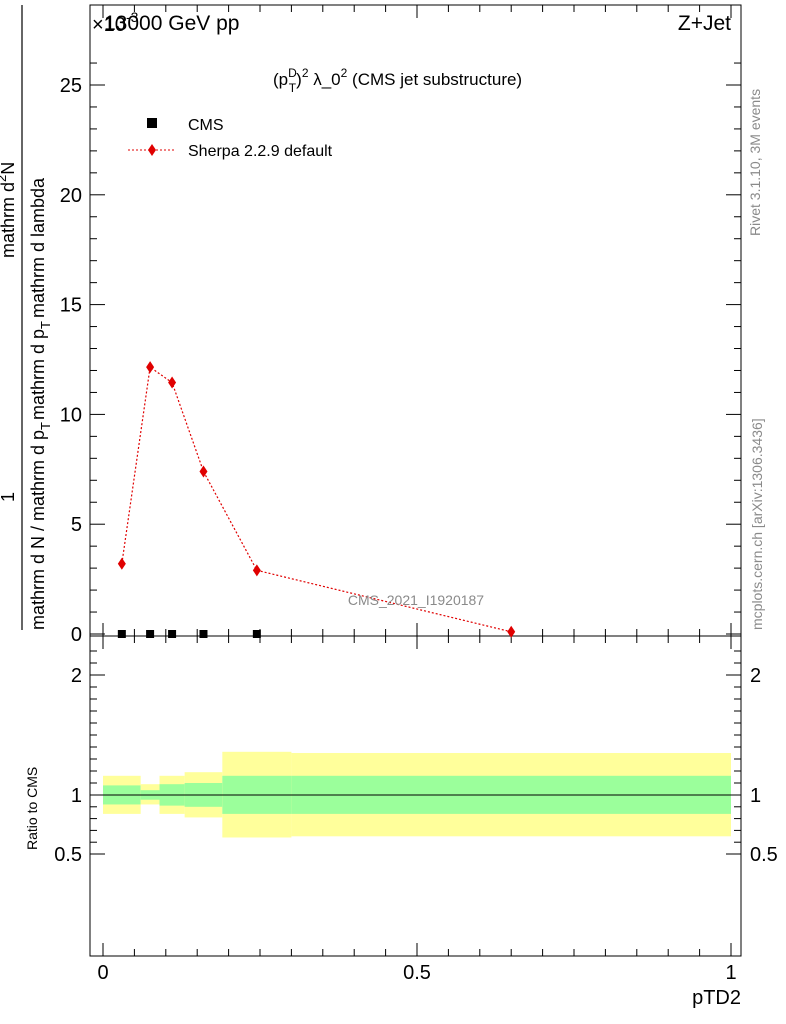 This screenshot has height=1024, width=786. What do you see at coordinates (189, 634) in the screenshot?
I see `data-series` at bounding box center [189, 634].